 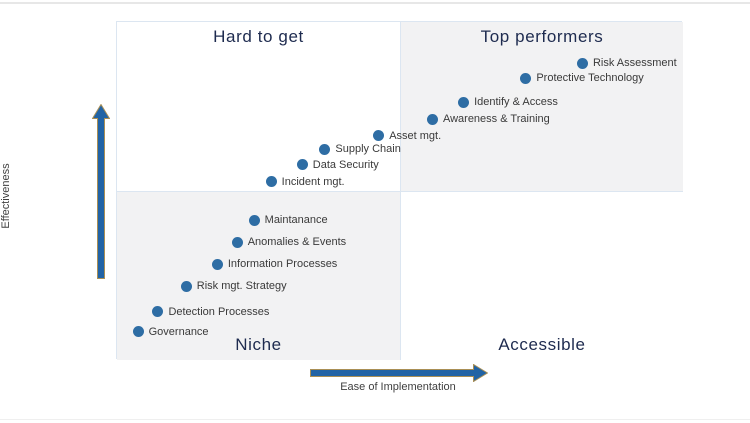 I want to click on ease-axis-arrow, so click(x=399, y=373).